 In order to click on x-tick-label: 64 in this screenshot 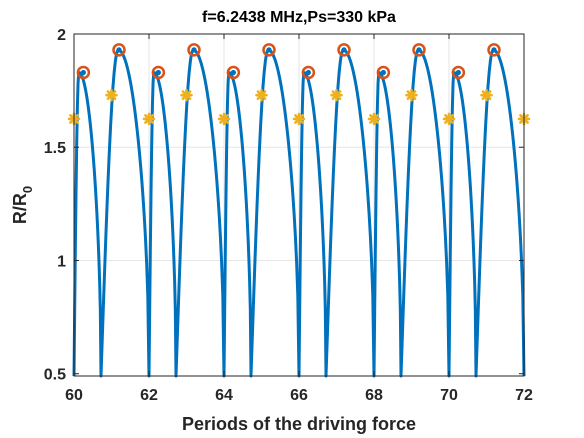, I will do `click(224, 395)`.